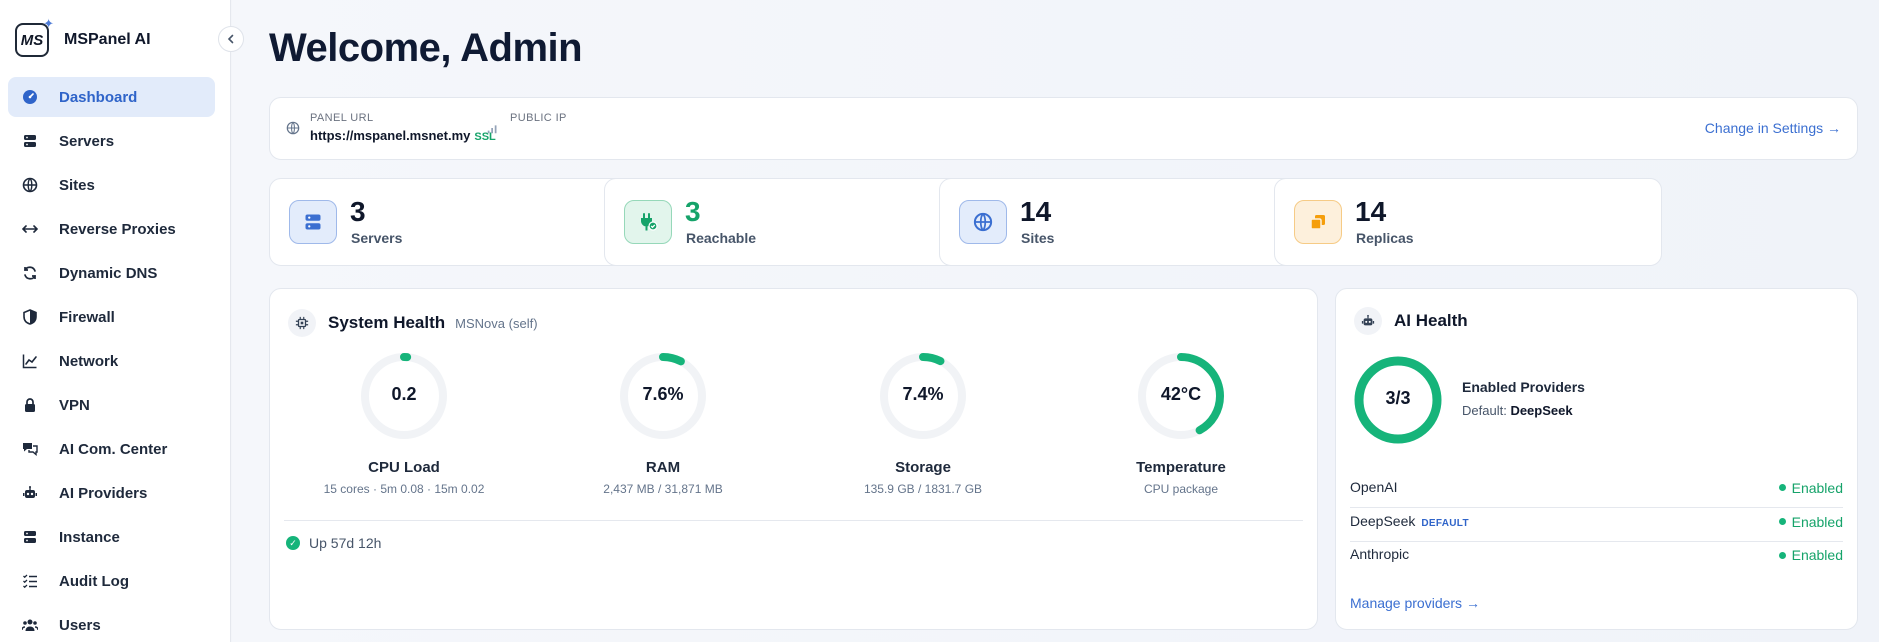 The image size is (1879, 642). Describe the element at coordinates (1596, 522) in the screenshot. I see `provider-row-deepseek: DeepSeek DEFAULT Enabled` at that location.